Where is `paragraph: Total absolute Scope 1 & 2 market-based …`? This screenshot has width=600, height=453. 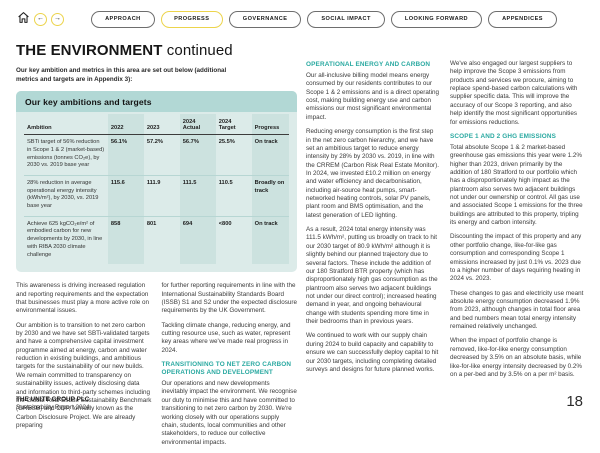
paragraph: Total absolute Scope 1 & 2 market-based … is located at coordinates (516, 185).